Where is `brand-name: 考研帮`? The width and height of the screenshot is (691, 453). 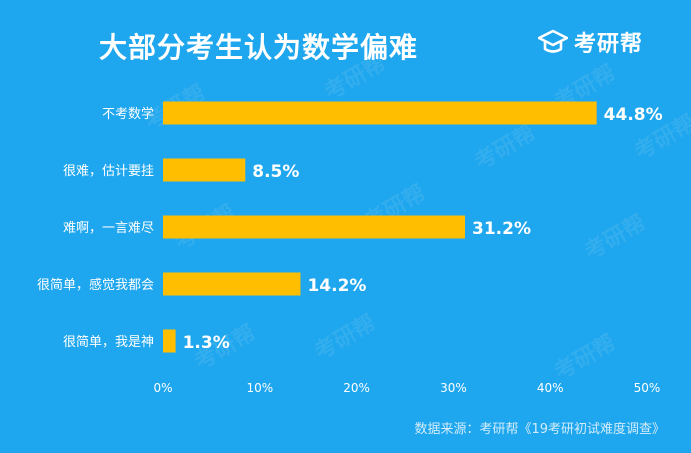
brand-name: 考研帮 is located at coordinates (609, 44).